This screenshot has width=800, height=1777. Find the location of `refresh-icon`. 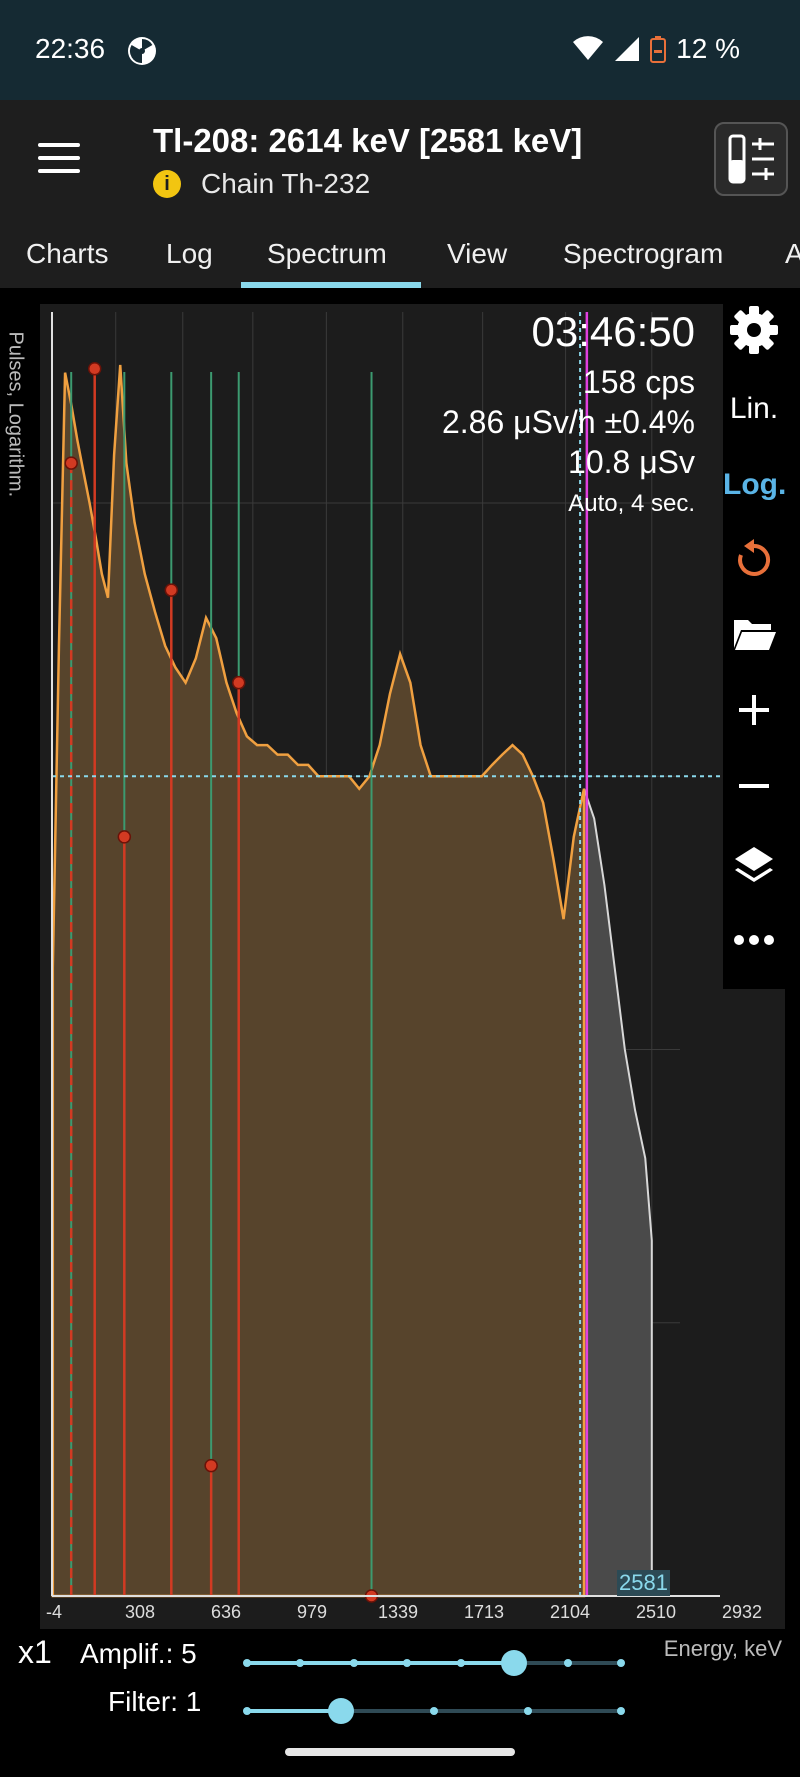

refresh-icon is located at coordinates (754, 557).